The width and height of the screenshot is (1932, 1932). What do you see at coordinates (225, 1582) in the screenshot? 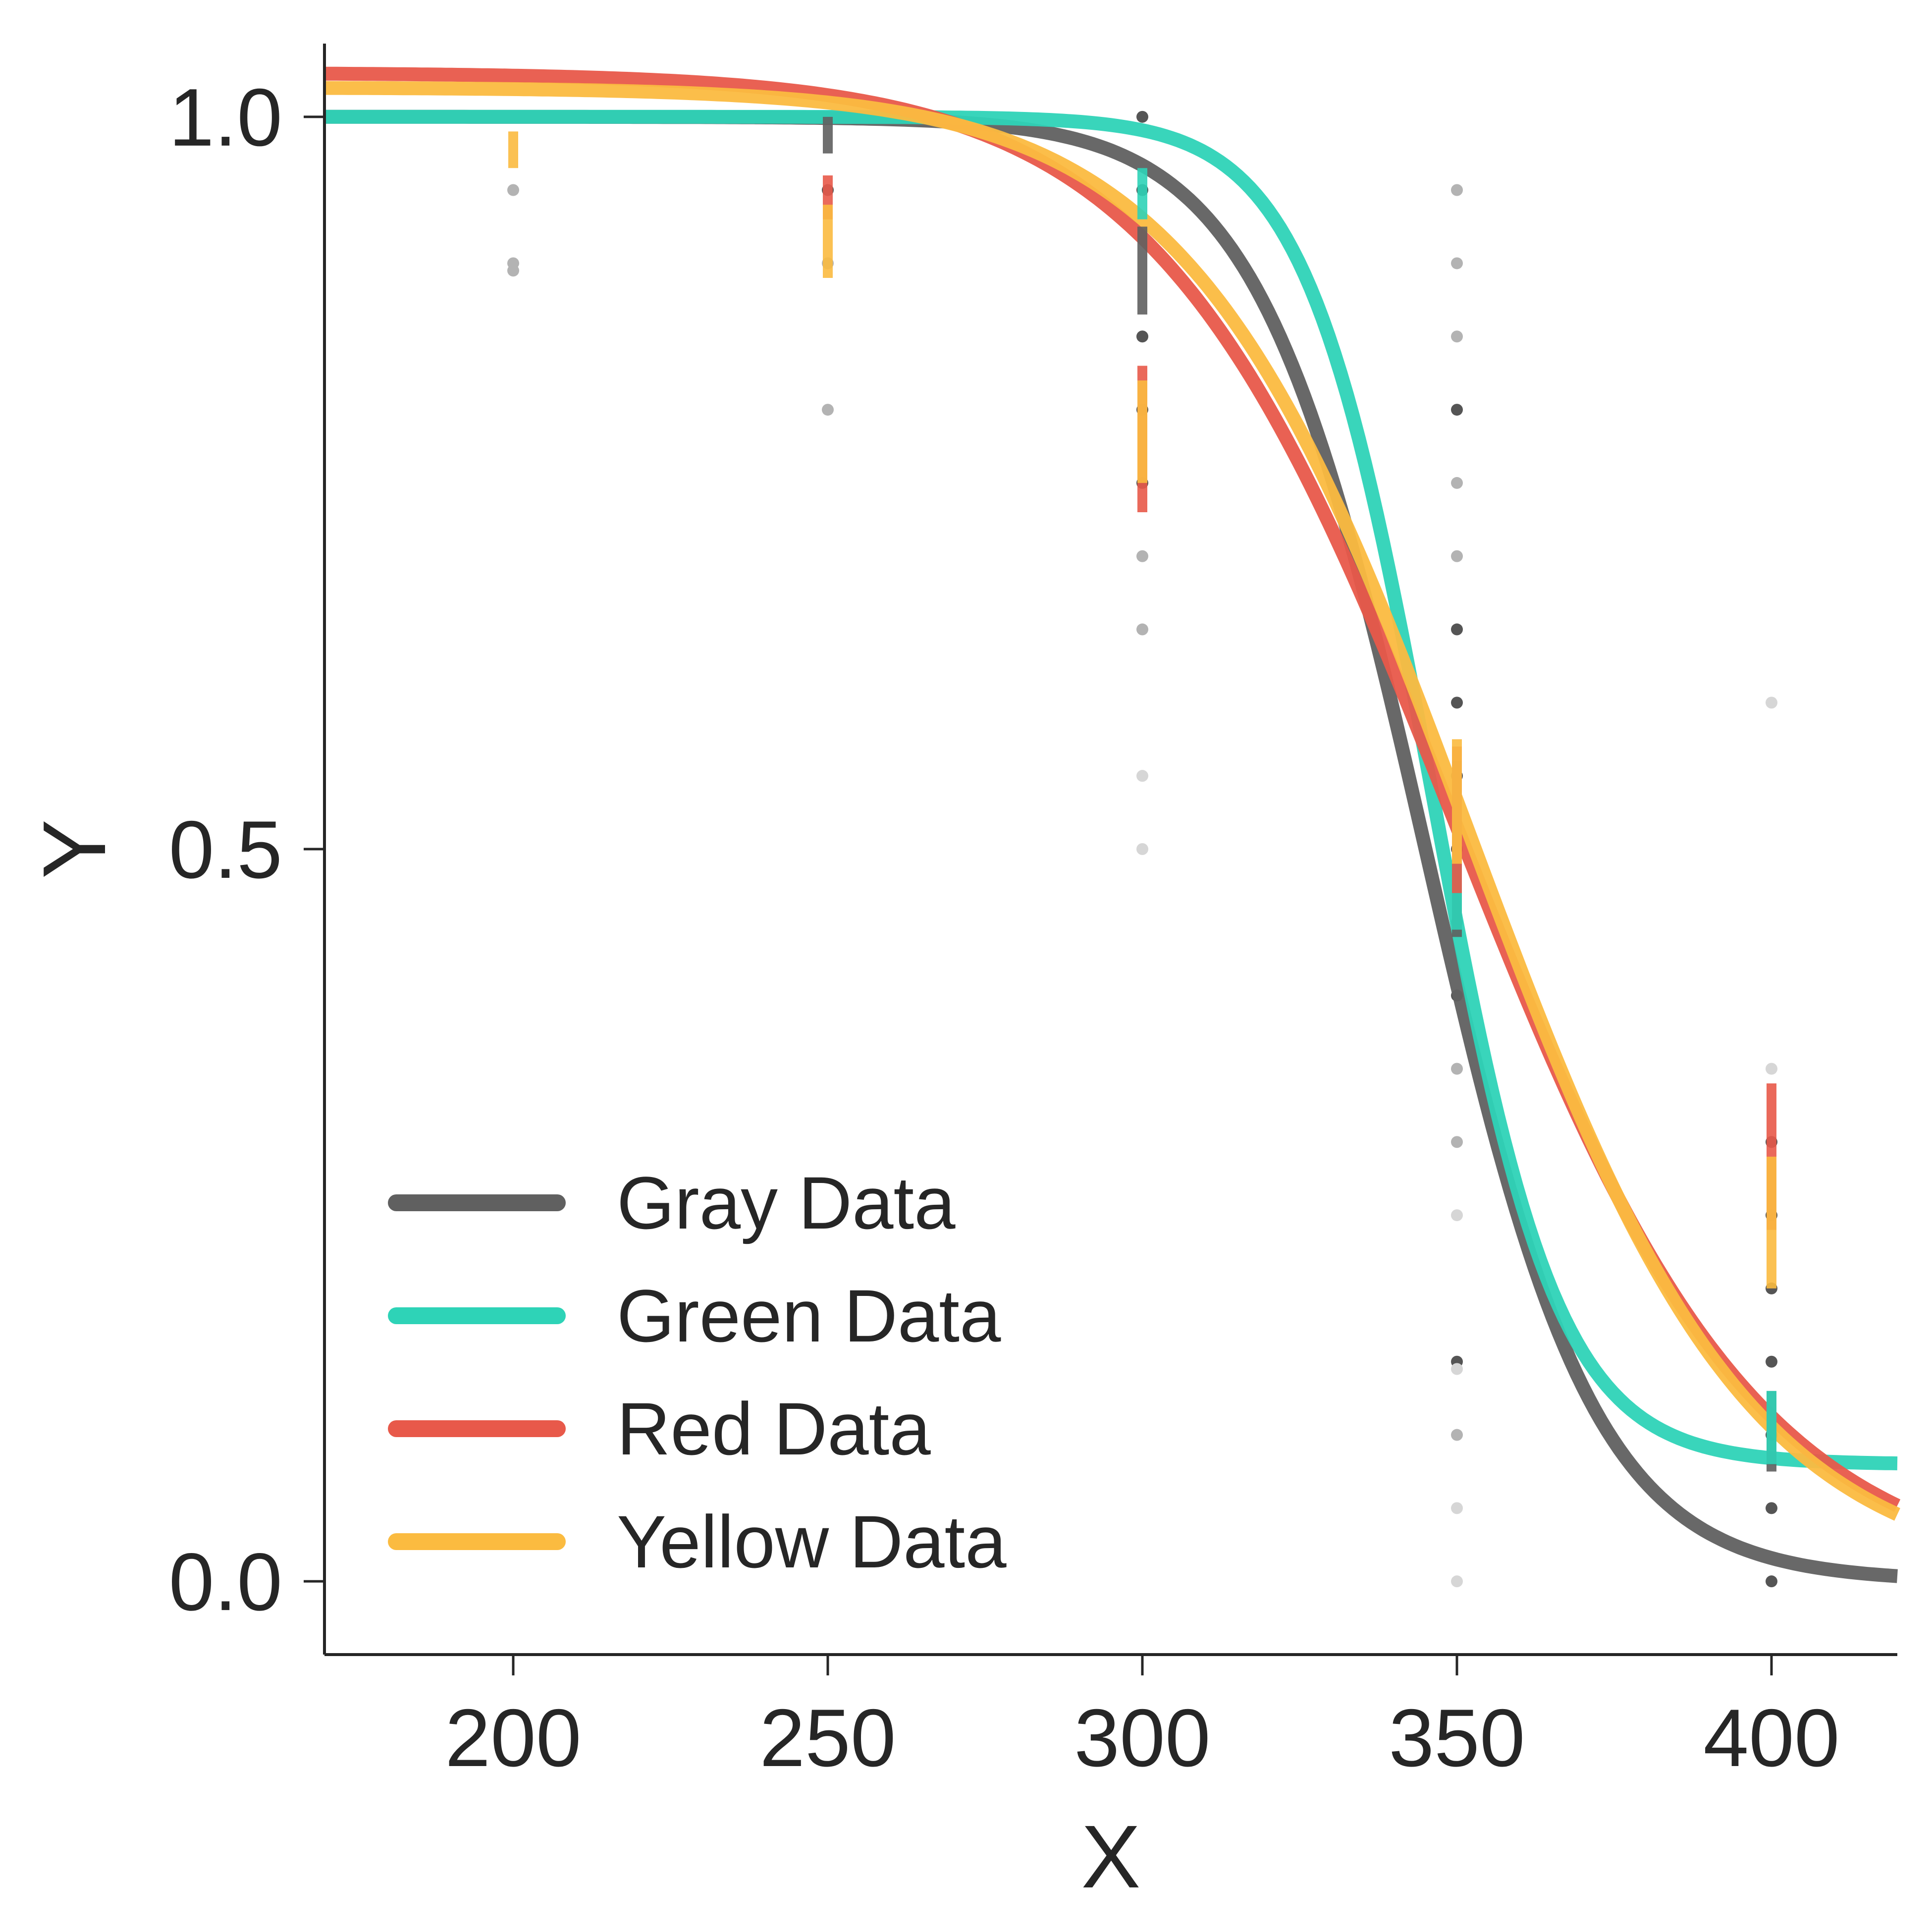
I see `y-tick-label-0.0: 0.0` at bounding box center [225, 1582].